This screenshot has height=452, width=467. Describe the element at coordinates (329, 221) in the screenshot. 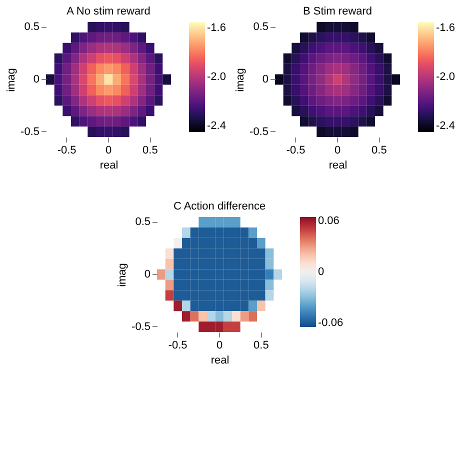

I see `color-bar-label: 0.06` at that location.